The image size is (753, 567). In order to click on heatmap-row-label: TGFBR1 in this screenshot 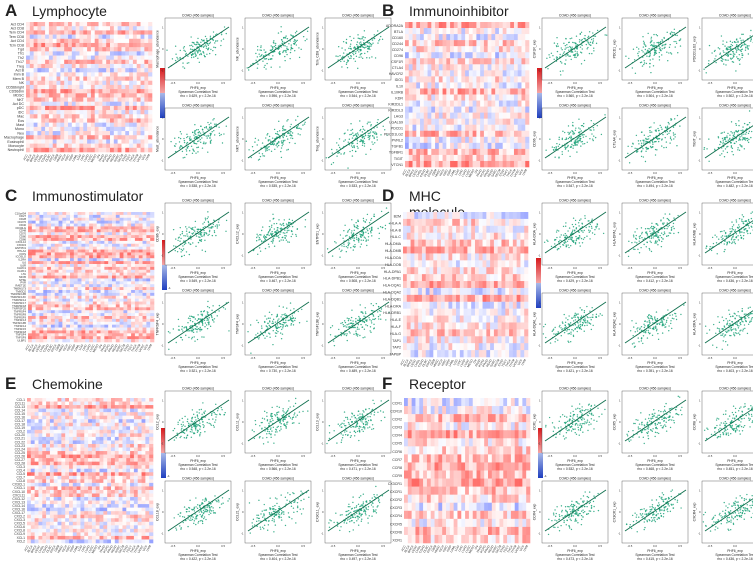, I will do `click(396, 153)`.